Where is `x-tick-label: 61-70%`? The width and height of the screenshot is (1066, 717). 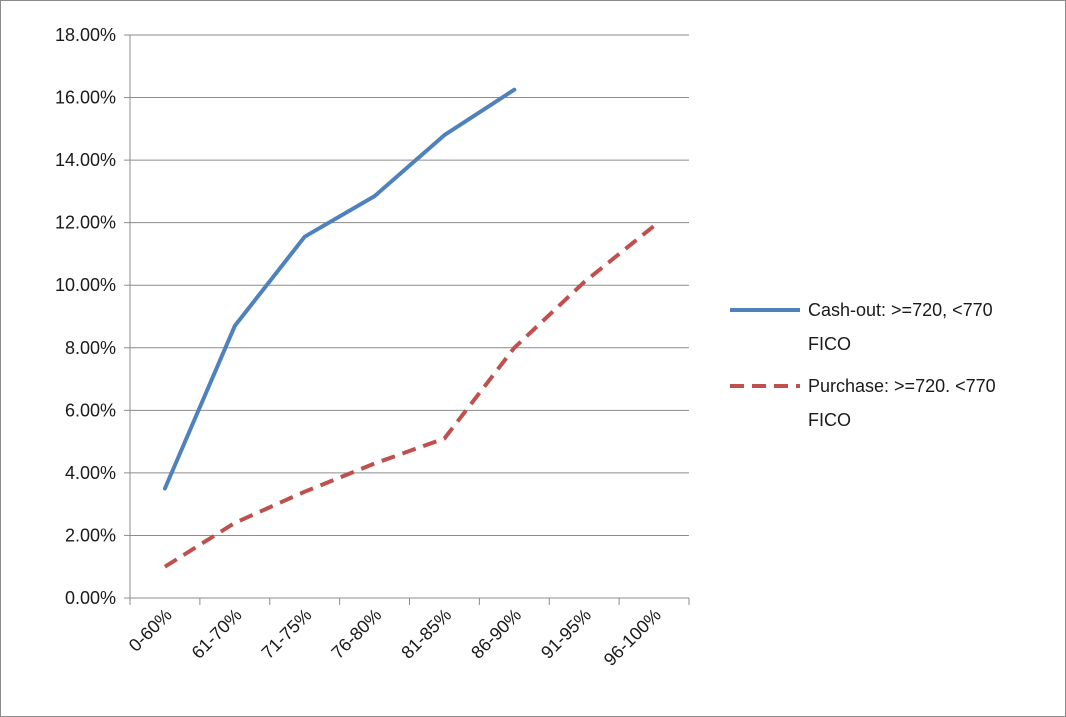 x-tick-label: 61-70% is located at coordinates (217, 634).